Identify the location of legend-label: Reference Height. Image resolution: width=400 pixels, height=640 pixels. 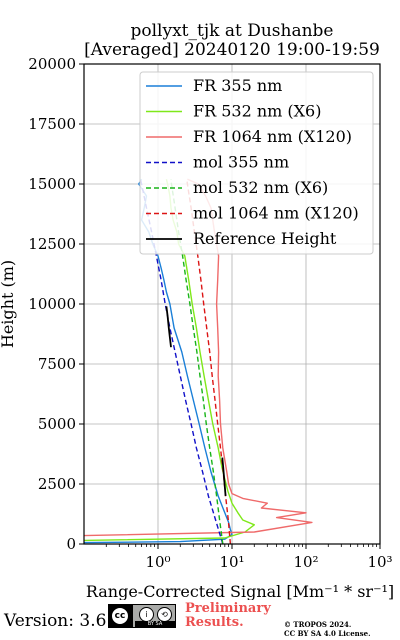
(265, 238).